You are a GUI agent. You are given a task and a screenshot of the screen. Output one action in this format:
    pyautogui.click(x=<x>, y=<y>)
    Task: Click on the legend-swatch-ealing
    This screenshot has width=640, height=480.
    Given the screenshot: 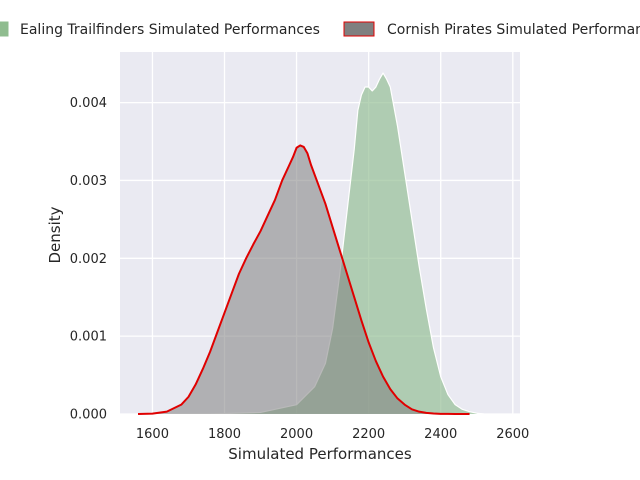 What is the action you would take?
    pyautogui.click(x=4, y=29)
    